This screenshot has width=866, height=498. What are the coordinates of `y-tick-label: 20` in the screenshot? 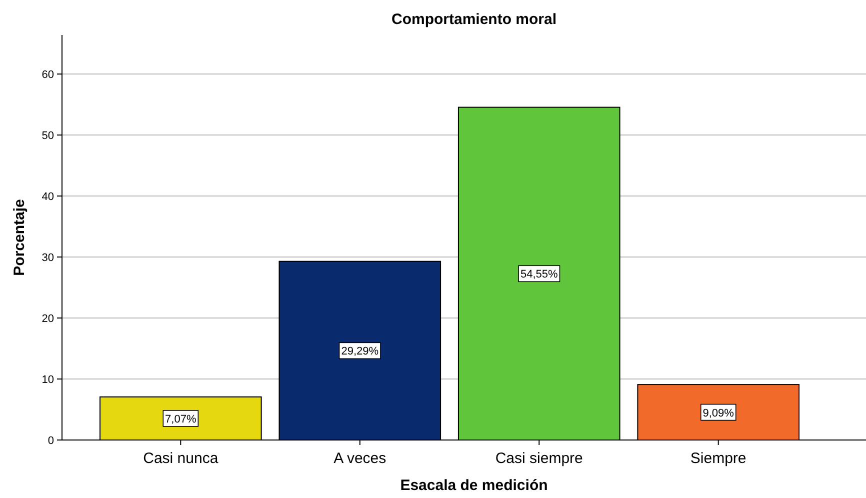 It's located at (48, 319).